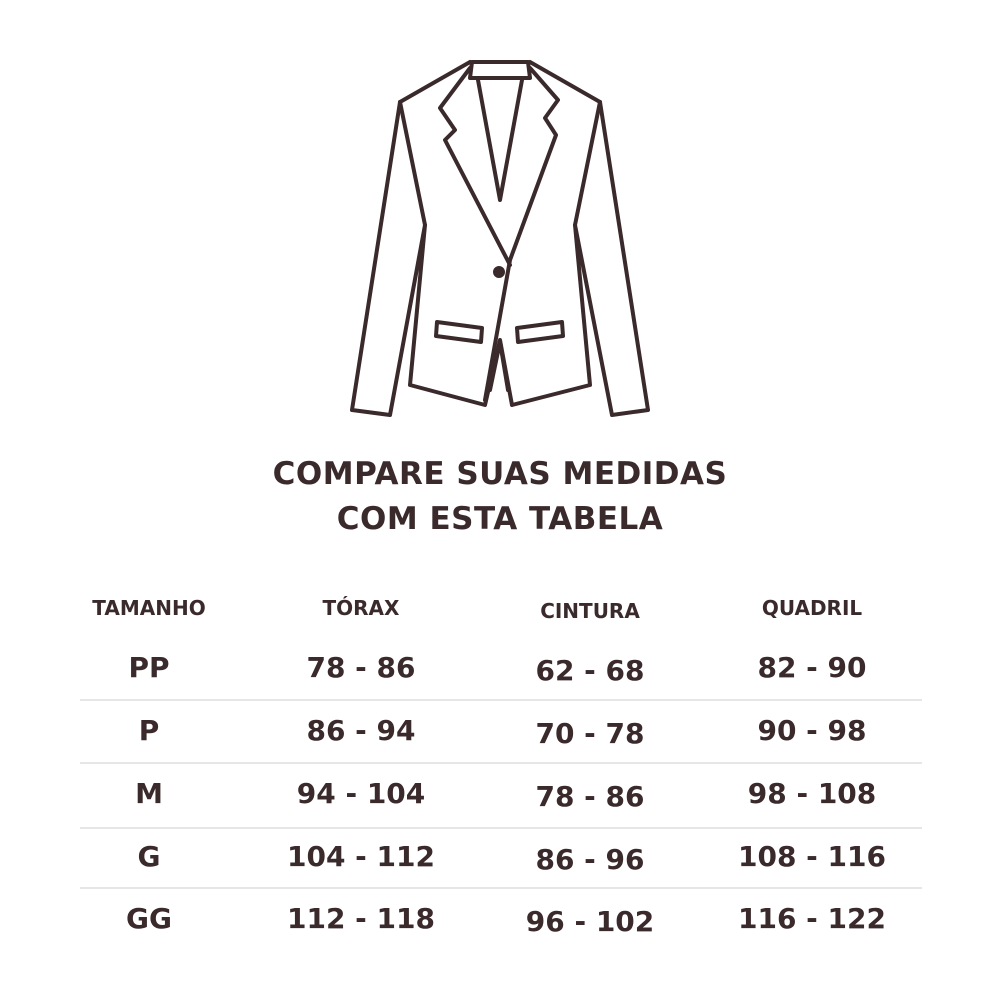 The height and width of the screenshot is (1000, 1000). What do you see at coordinates (149, 730) in the screenshot?
I see `cell-size: P` at bounding box center [149, 730].